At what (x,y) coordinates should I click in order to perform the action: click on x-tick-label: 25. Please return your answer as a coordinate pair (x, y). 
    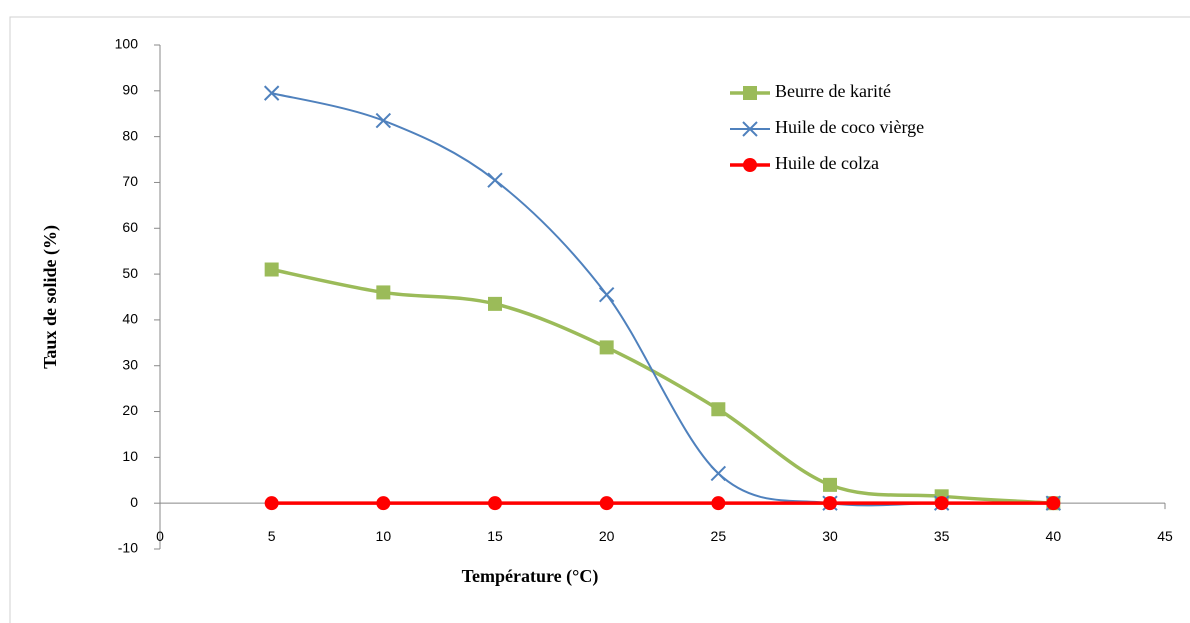
    Looking at the image, I should click on (719, 536).